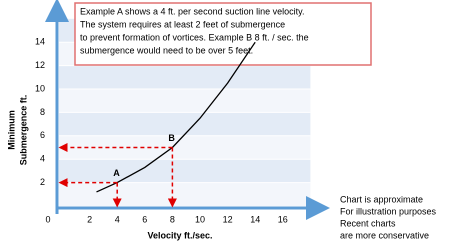 This screenshot has height=243, width=450. Describe the element at coordinates (42, 112) in the screenshot. I see `y-tick-label: 8` at that location.